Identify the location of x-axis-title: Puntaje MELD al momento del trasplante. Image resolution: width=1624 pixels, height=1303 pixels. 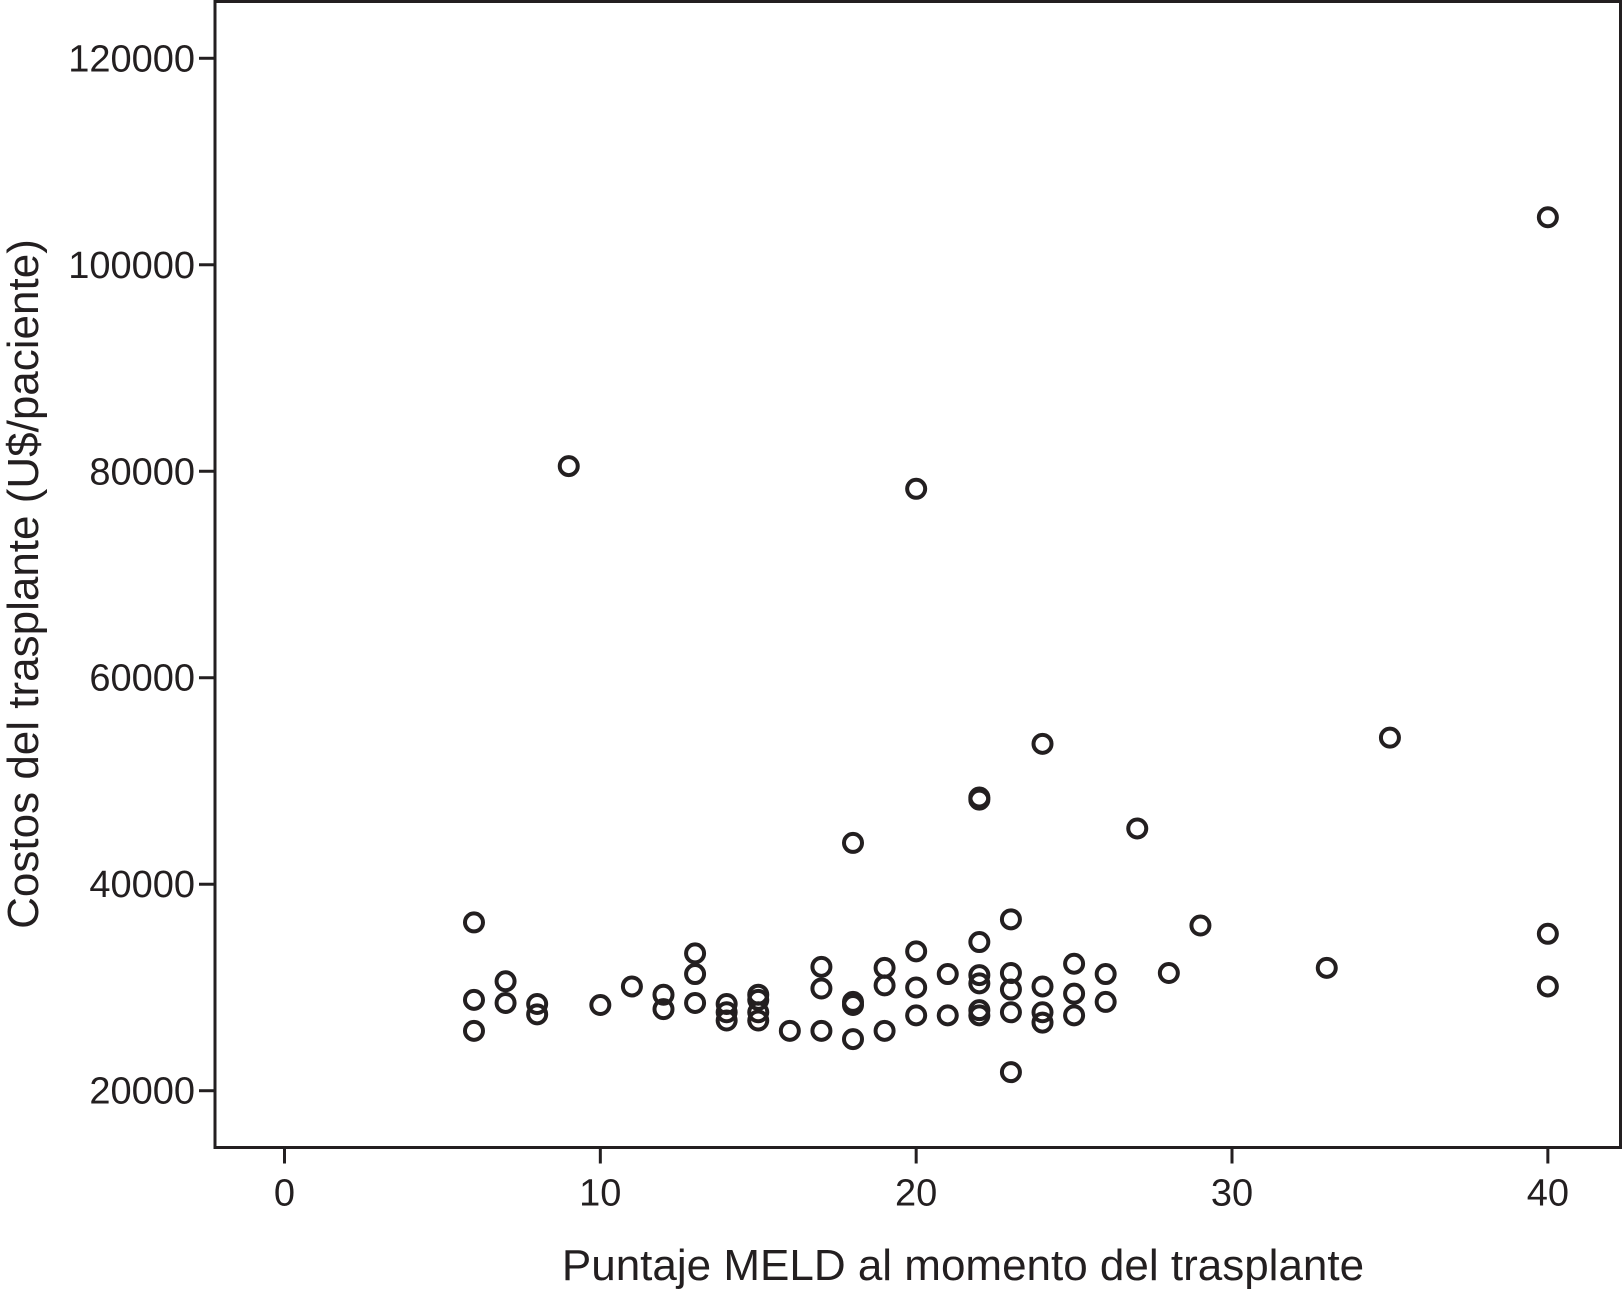
(963, 1265).